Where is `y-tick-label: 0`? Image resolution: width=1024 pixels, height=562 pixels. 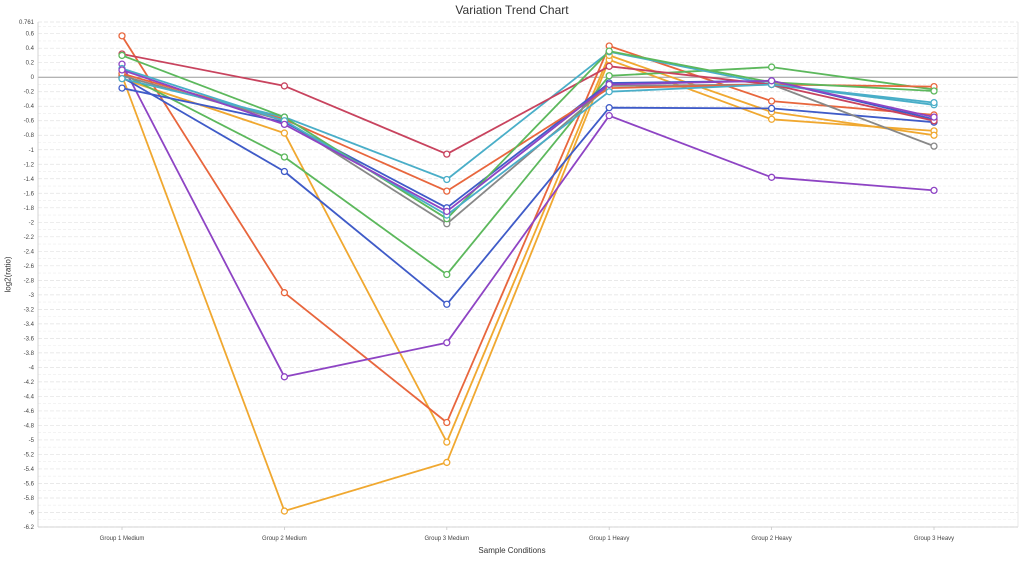
y-tick-label: 0 is located at coordinates (33, 78).